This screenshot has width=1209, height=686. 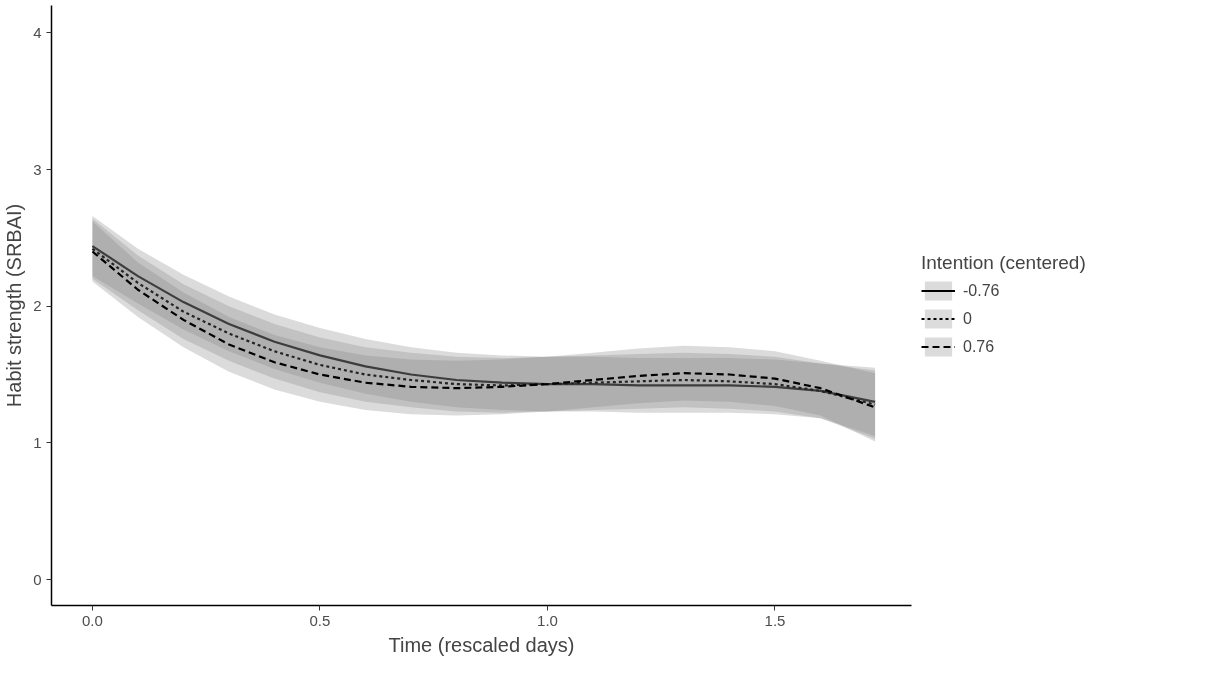 I want to click on x-tick-label: 1.5, so click(x=775, y=620).